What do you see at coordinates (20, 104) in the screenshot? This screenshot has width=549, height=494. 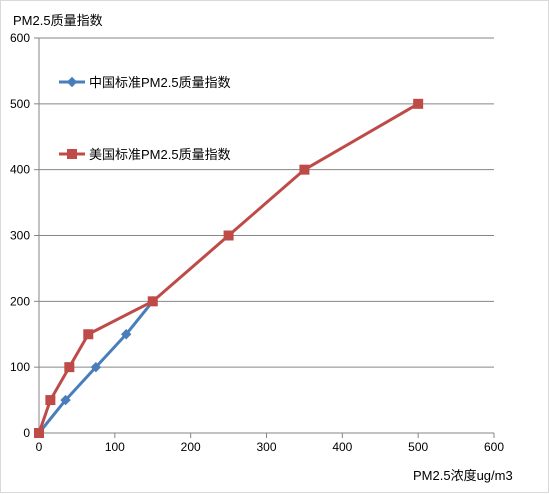 I see `y-tick-label-500: 500` at bounding box center [20, 104].